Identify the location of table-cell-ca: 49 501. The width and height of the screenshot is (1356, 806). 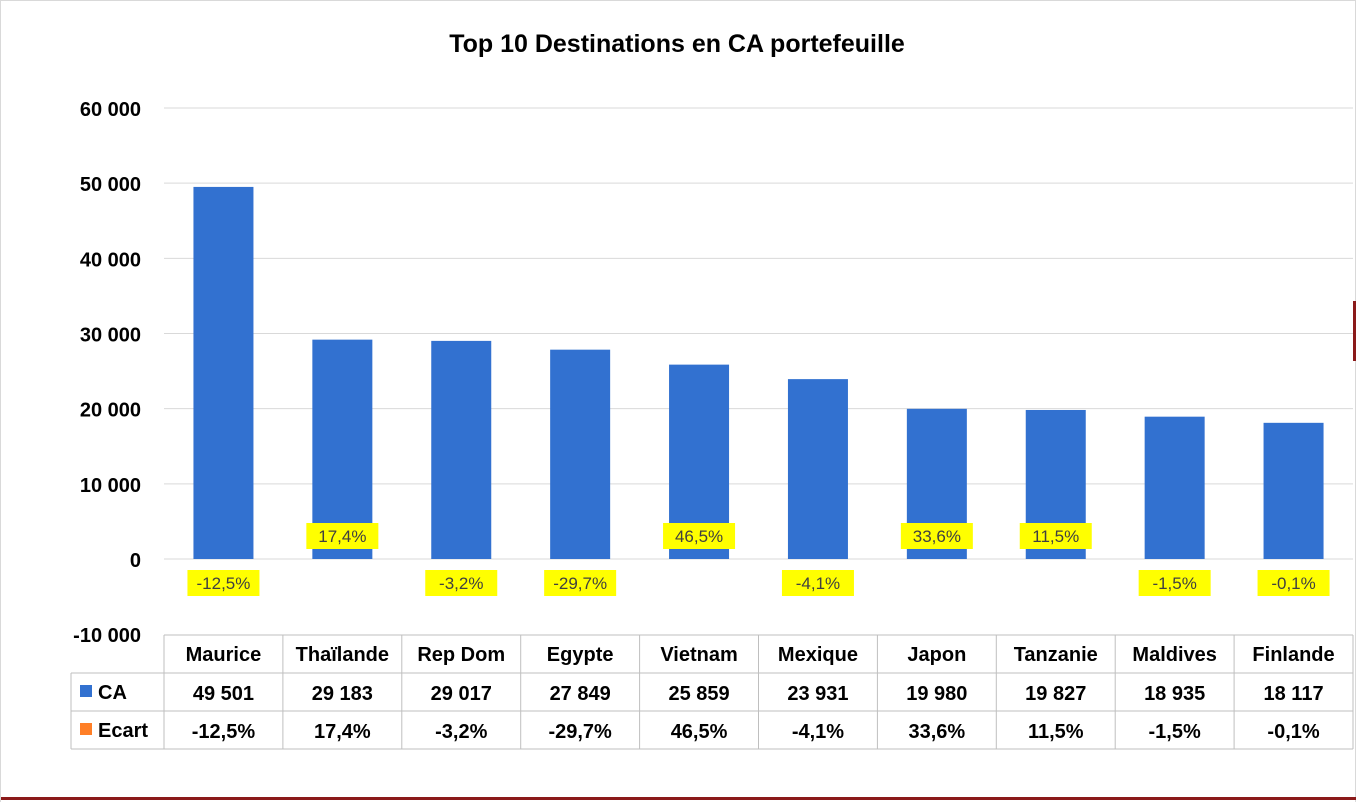
(223, 694).